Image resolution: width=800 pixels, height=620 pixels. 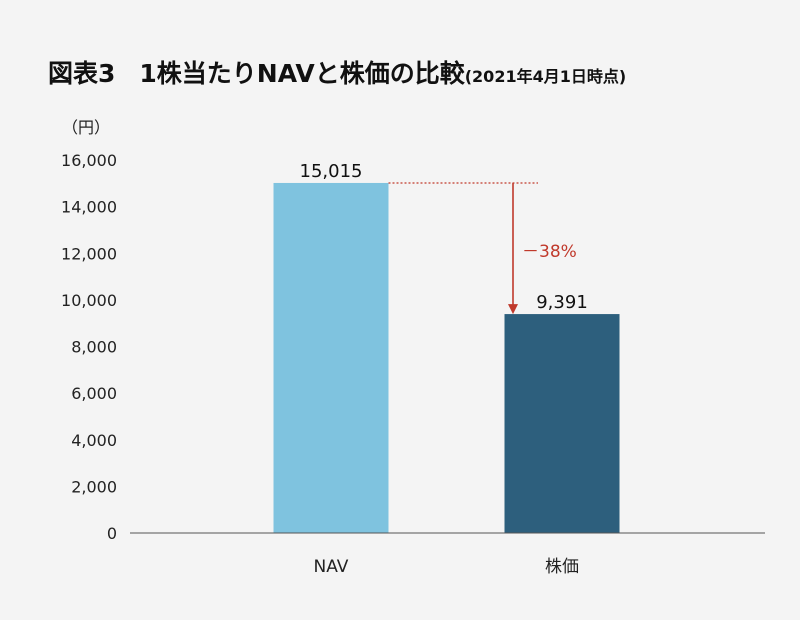 I want to click on title-text: 1株当たりNAVと株価の比較, so click(x=302, y=73).